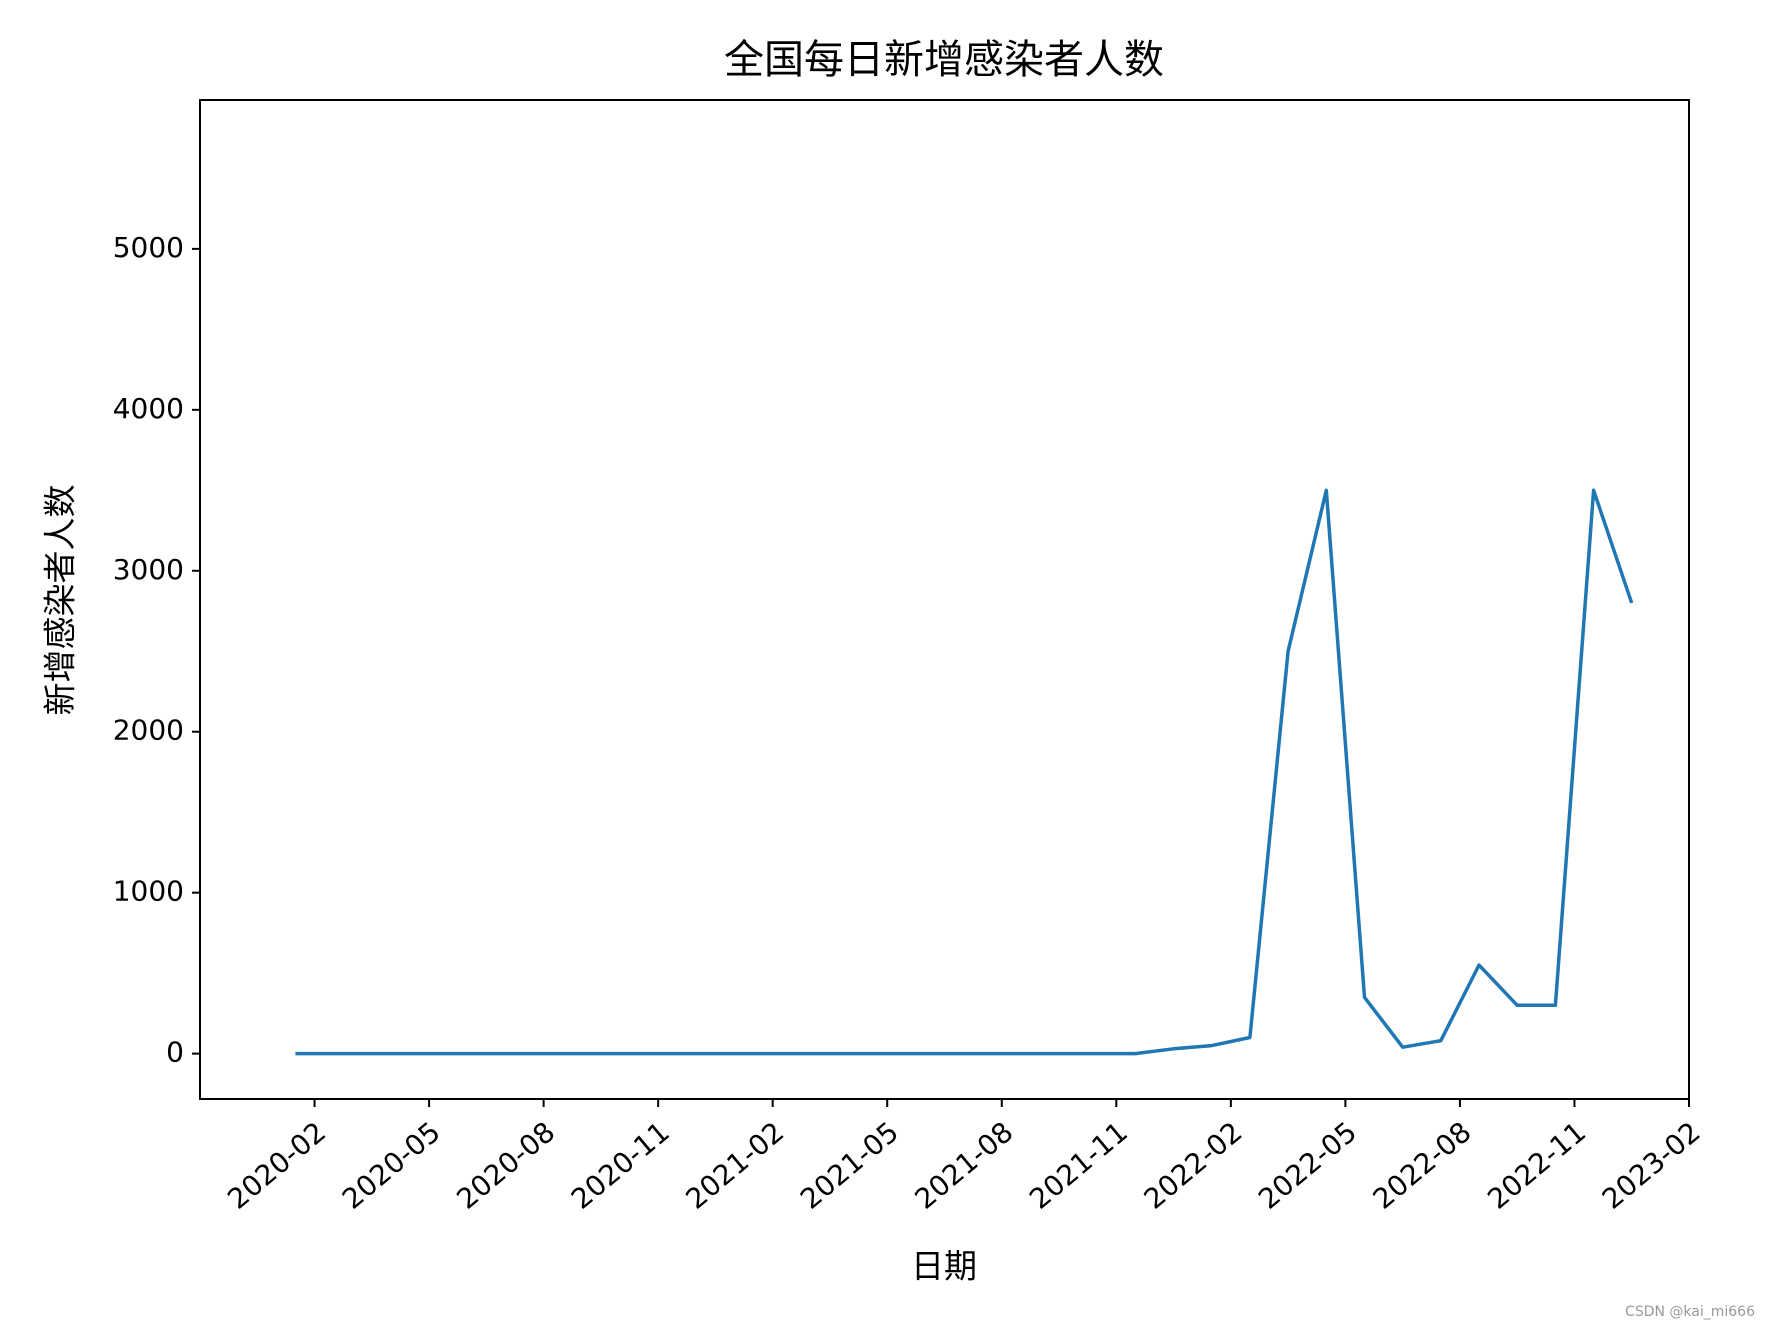  What do you see at coordinates (1078, 1165) in the screenshot?
I see `x-tick-label: 2021-11` at bounding box center [1078, 1165].